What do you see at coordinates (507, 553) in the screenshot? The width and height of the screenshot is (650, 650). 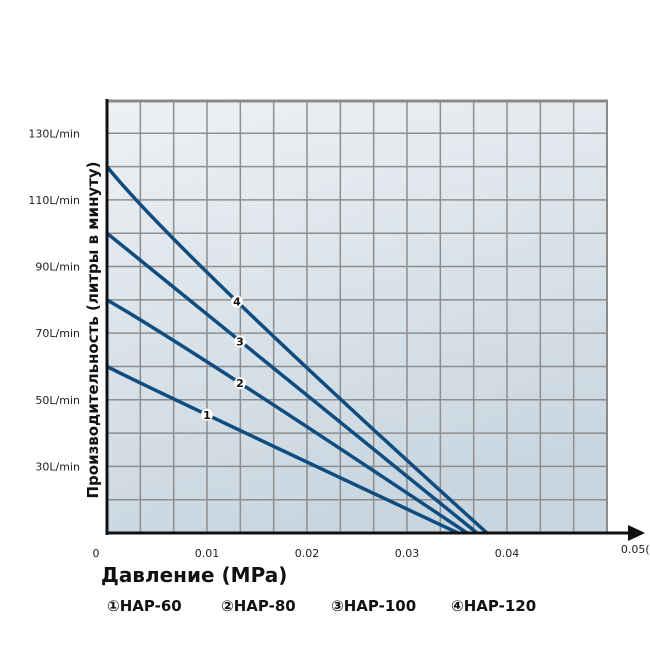 I see `x-tick-label: 0.04` at bounding box center [507, 553].